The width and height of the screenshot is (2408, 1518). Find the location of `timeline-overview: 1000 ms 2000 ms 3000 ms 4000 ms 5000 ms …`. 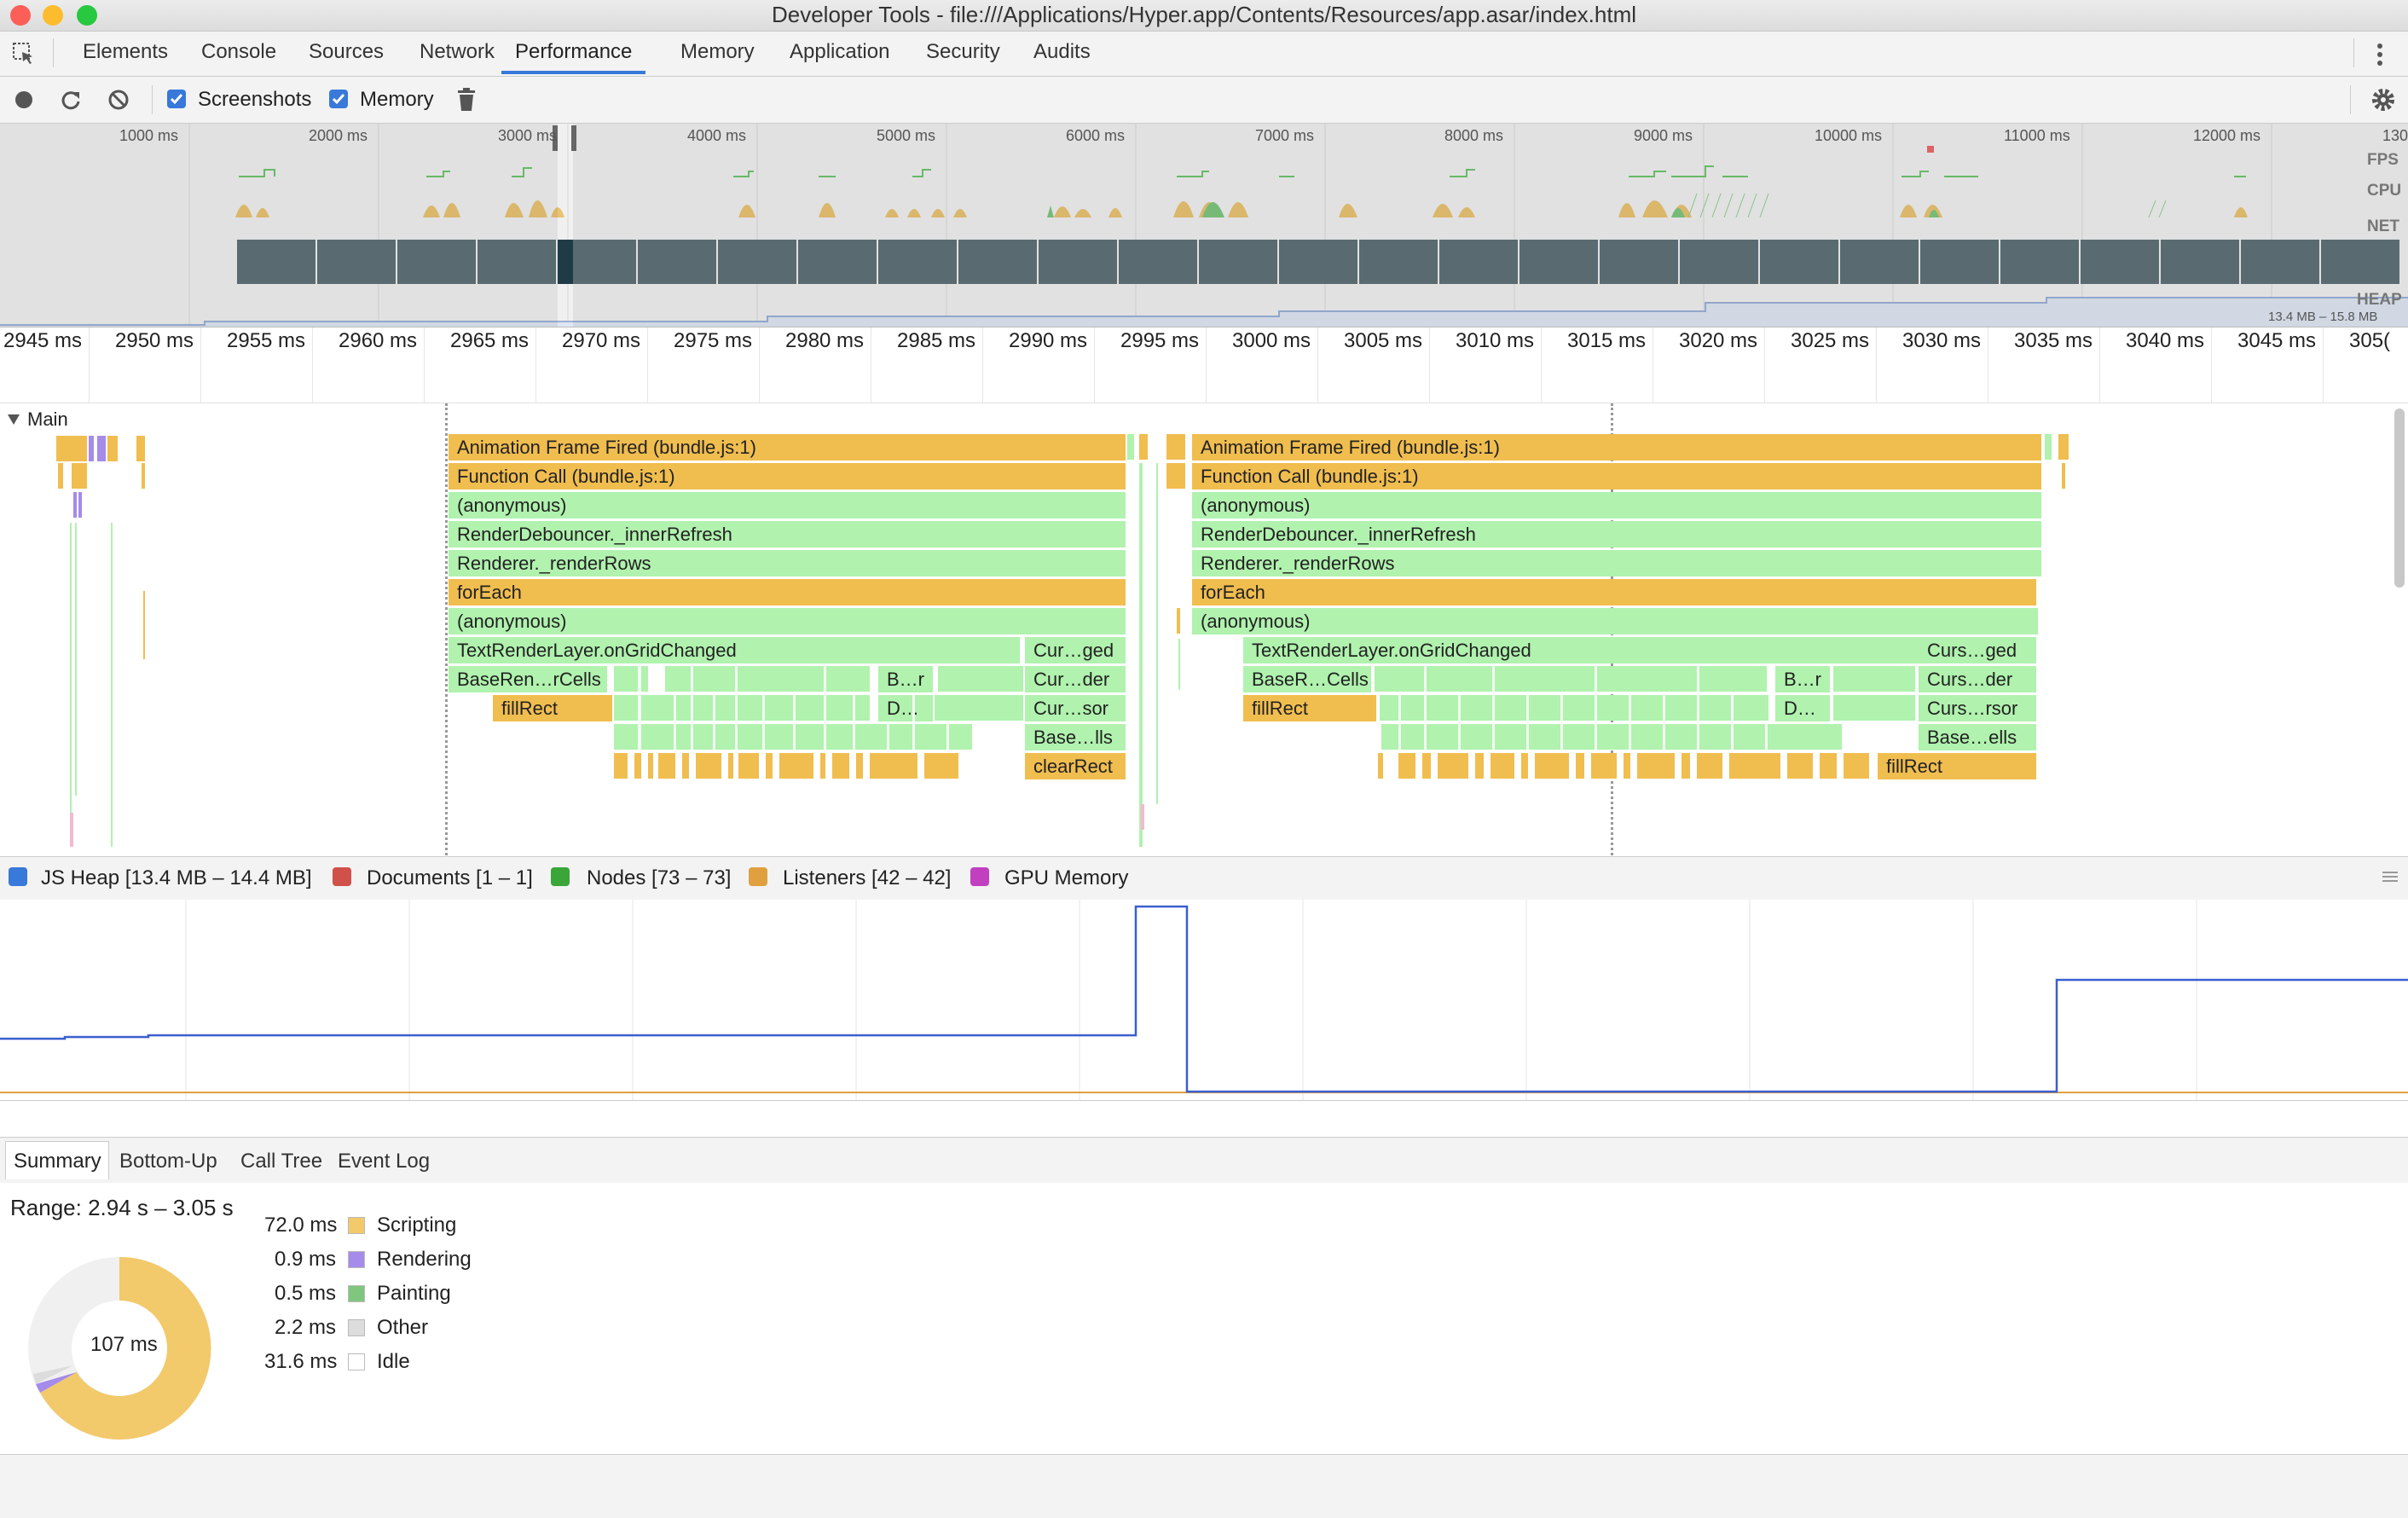

timeline-overview: 1000 ms 2000 ms 3000 ms 4000 ms 5000 ms … is located at coordinates (1204, 226).